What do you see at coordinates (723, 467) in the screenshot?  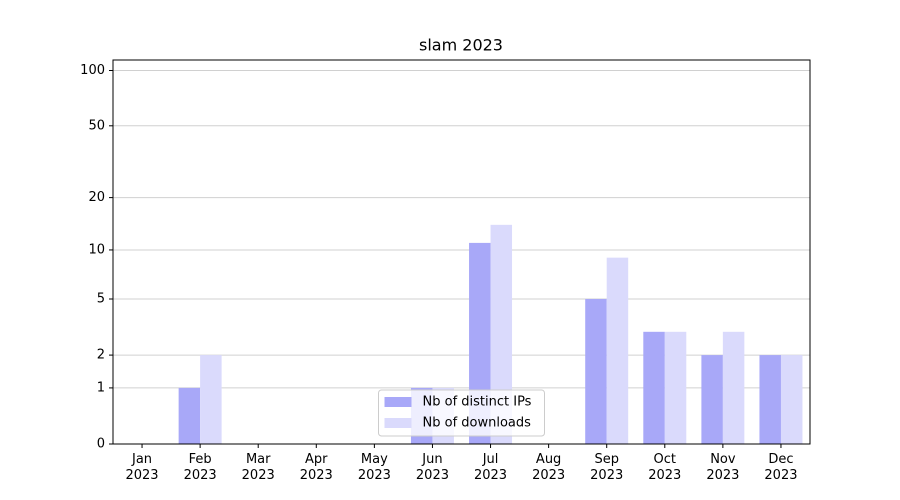 I see `x-tick-label: Nov 2023` at bounding box center [723, 467].